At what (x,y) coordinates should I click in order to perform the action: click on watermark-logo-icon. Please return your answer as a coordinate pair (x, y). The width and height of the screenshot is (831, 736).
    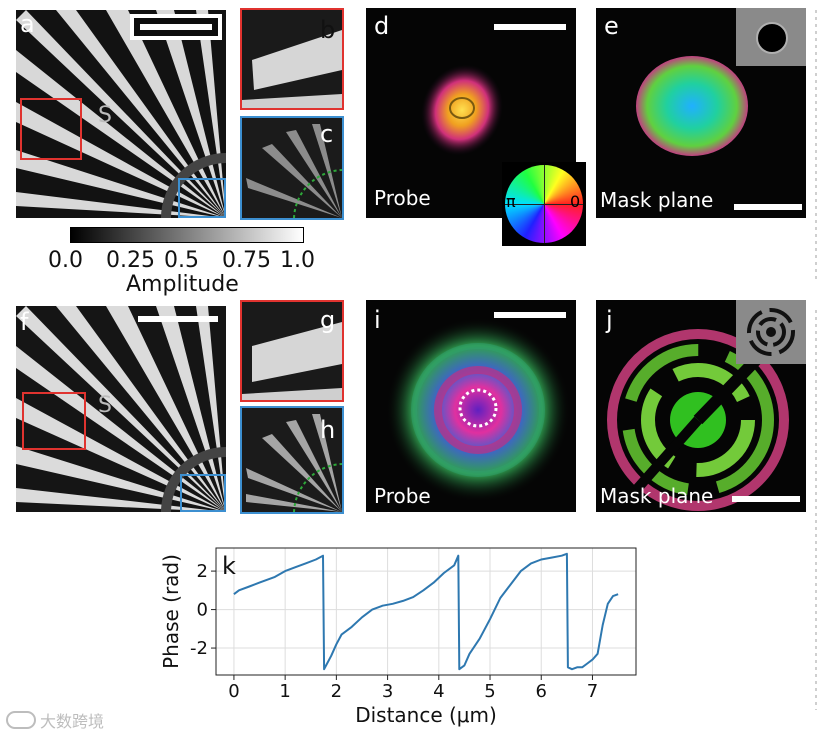
    Looking at the image, I should click on (21, 720).